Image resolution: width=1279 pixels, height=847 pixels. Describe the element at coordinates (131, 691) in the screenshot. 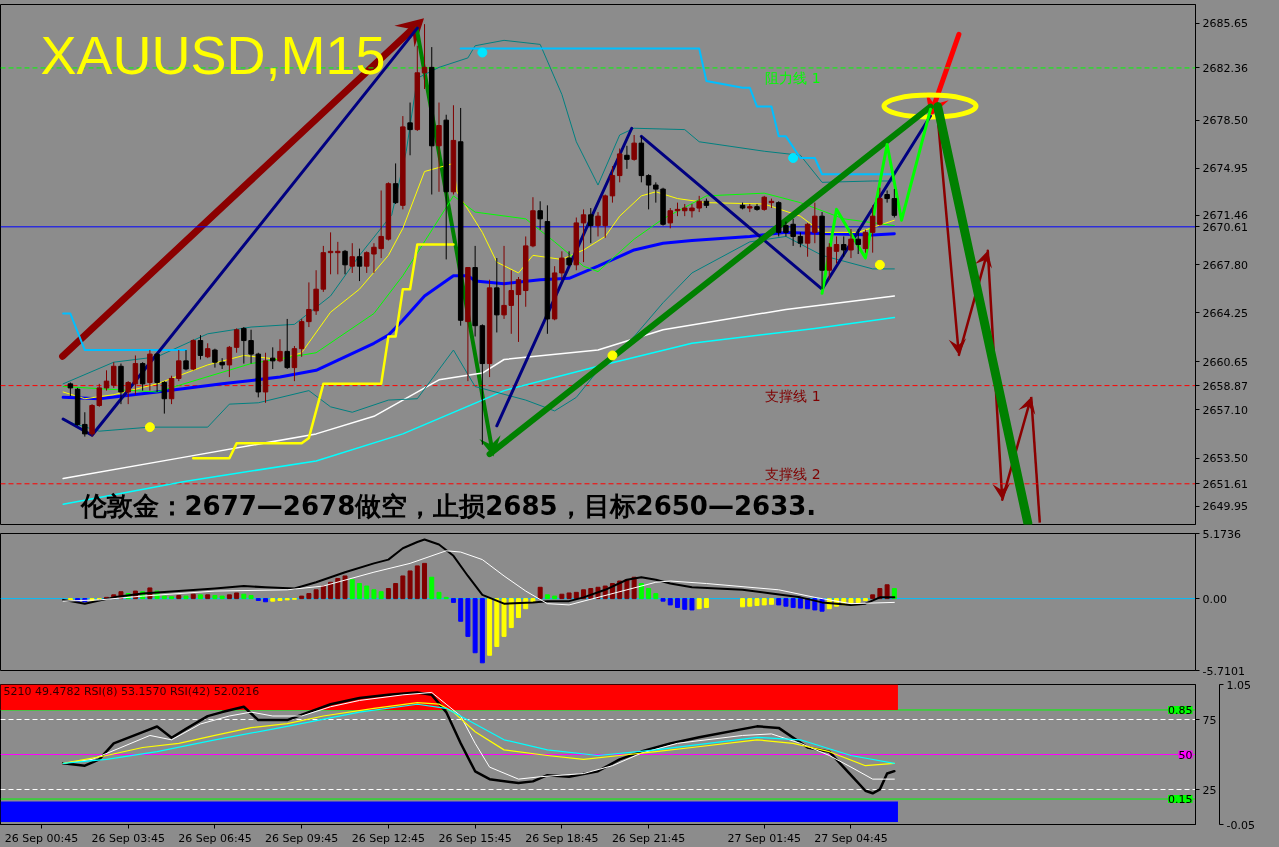

I see `chart-title: 5210 49.4782 RSI(8) 53.1570 RSI(42) 52.0216` at that location.